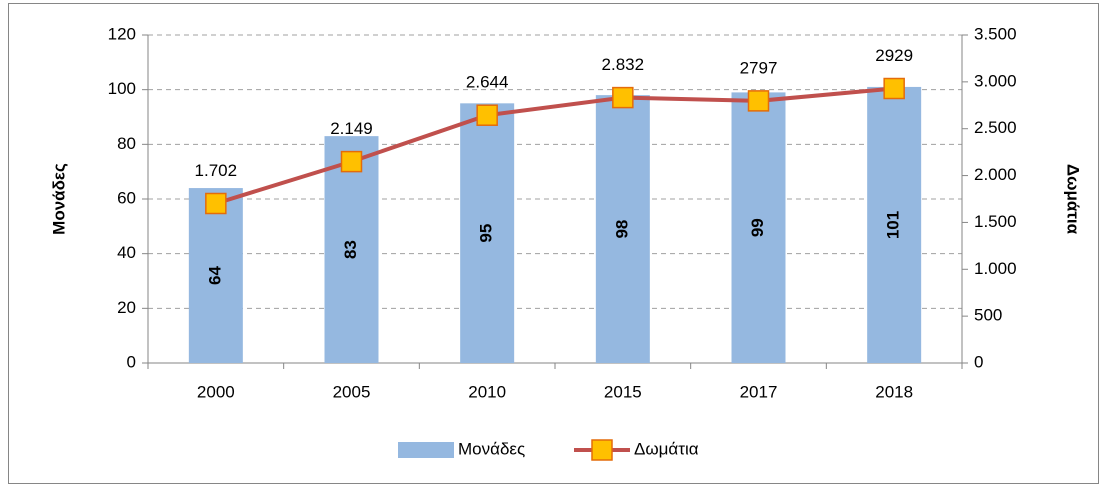 The height and width of the screenshot is (489, 1107). I want to click on line-value-label: 2929, so click(894, 55).